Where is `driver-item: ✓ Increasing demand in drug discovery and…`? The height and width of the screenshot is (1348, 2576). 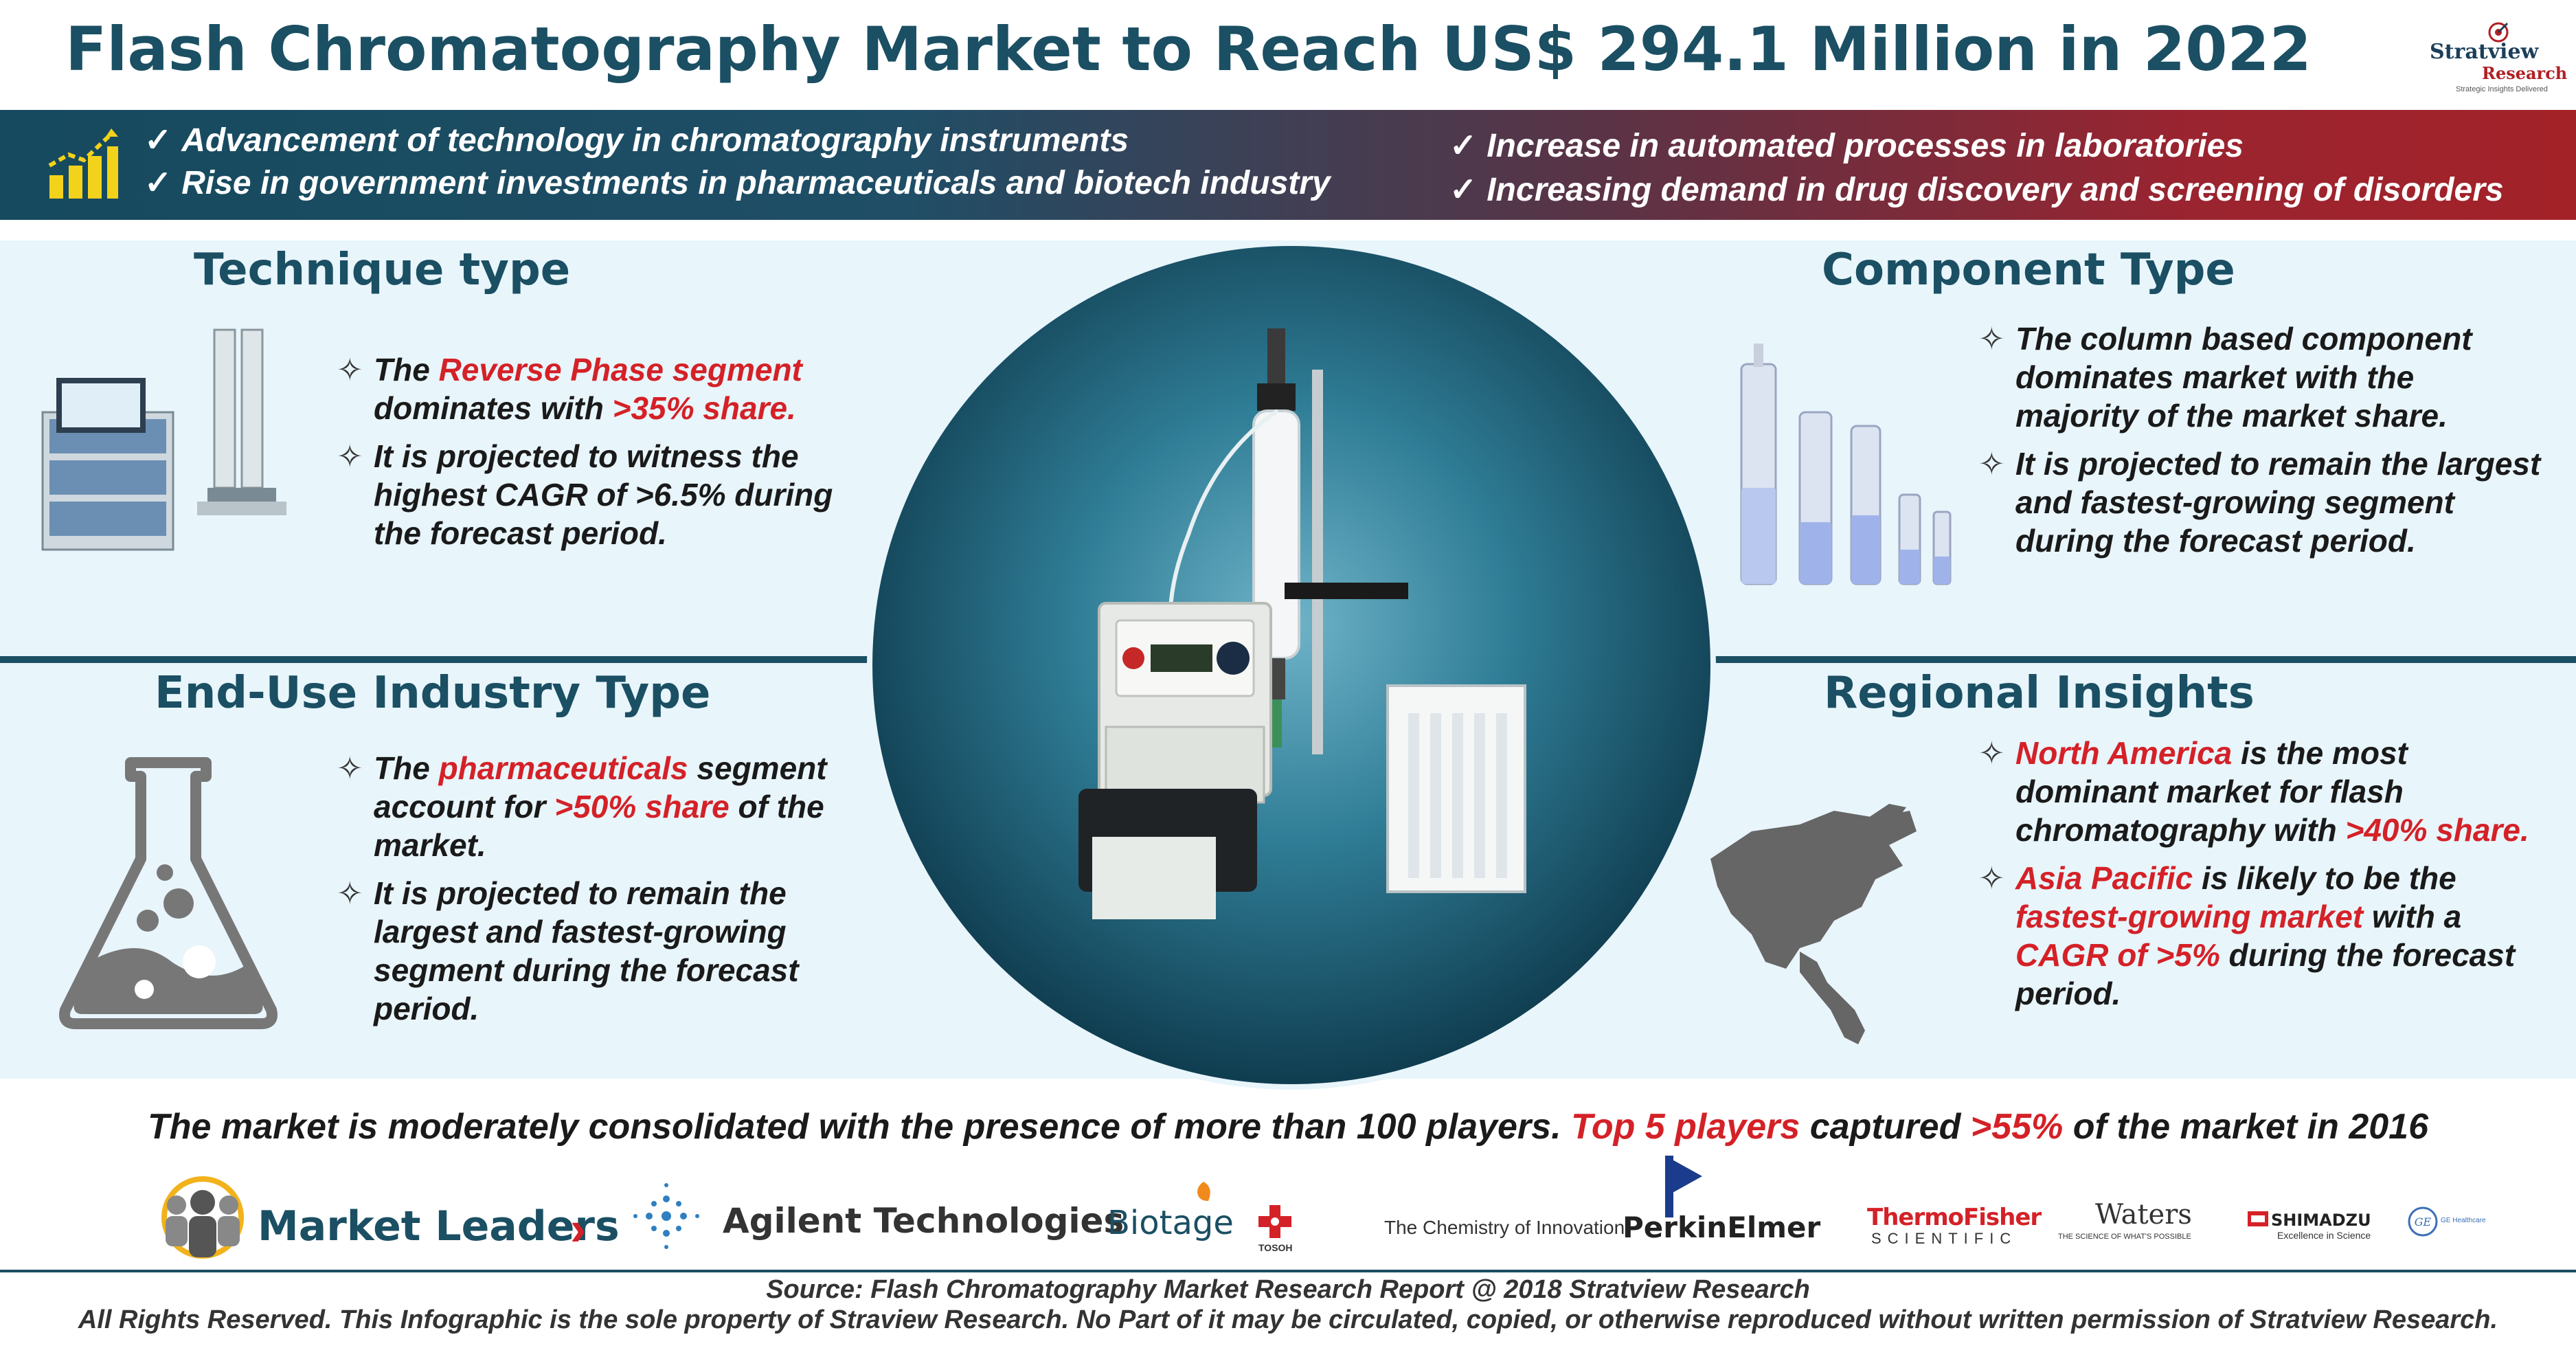 driver-item: ✓ Increasing demand in drug discovery and… is located at coordinates (1976, 190).